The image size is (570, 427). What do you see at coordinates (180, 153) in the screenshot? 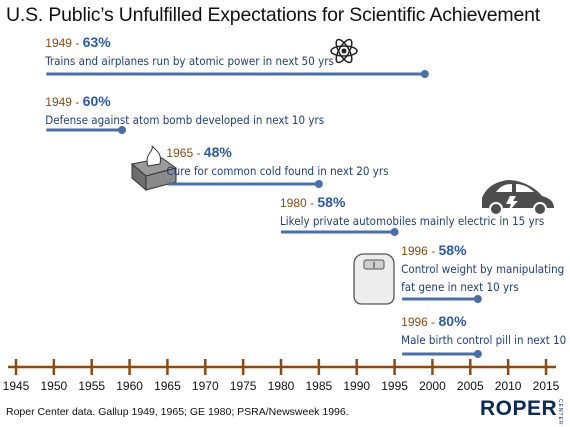
I see `survey-year: 1965` at bounding box center [180, 153].